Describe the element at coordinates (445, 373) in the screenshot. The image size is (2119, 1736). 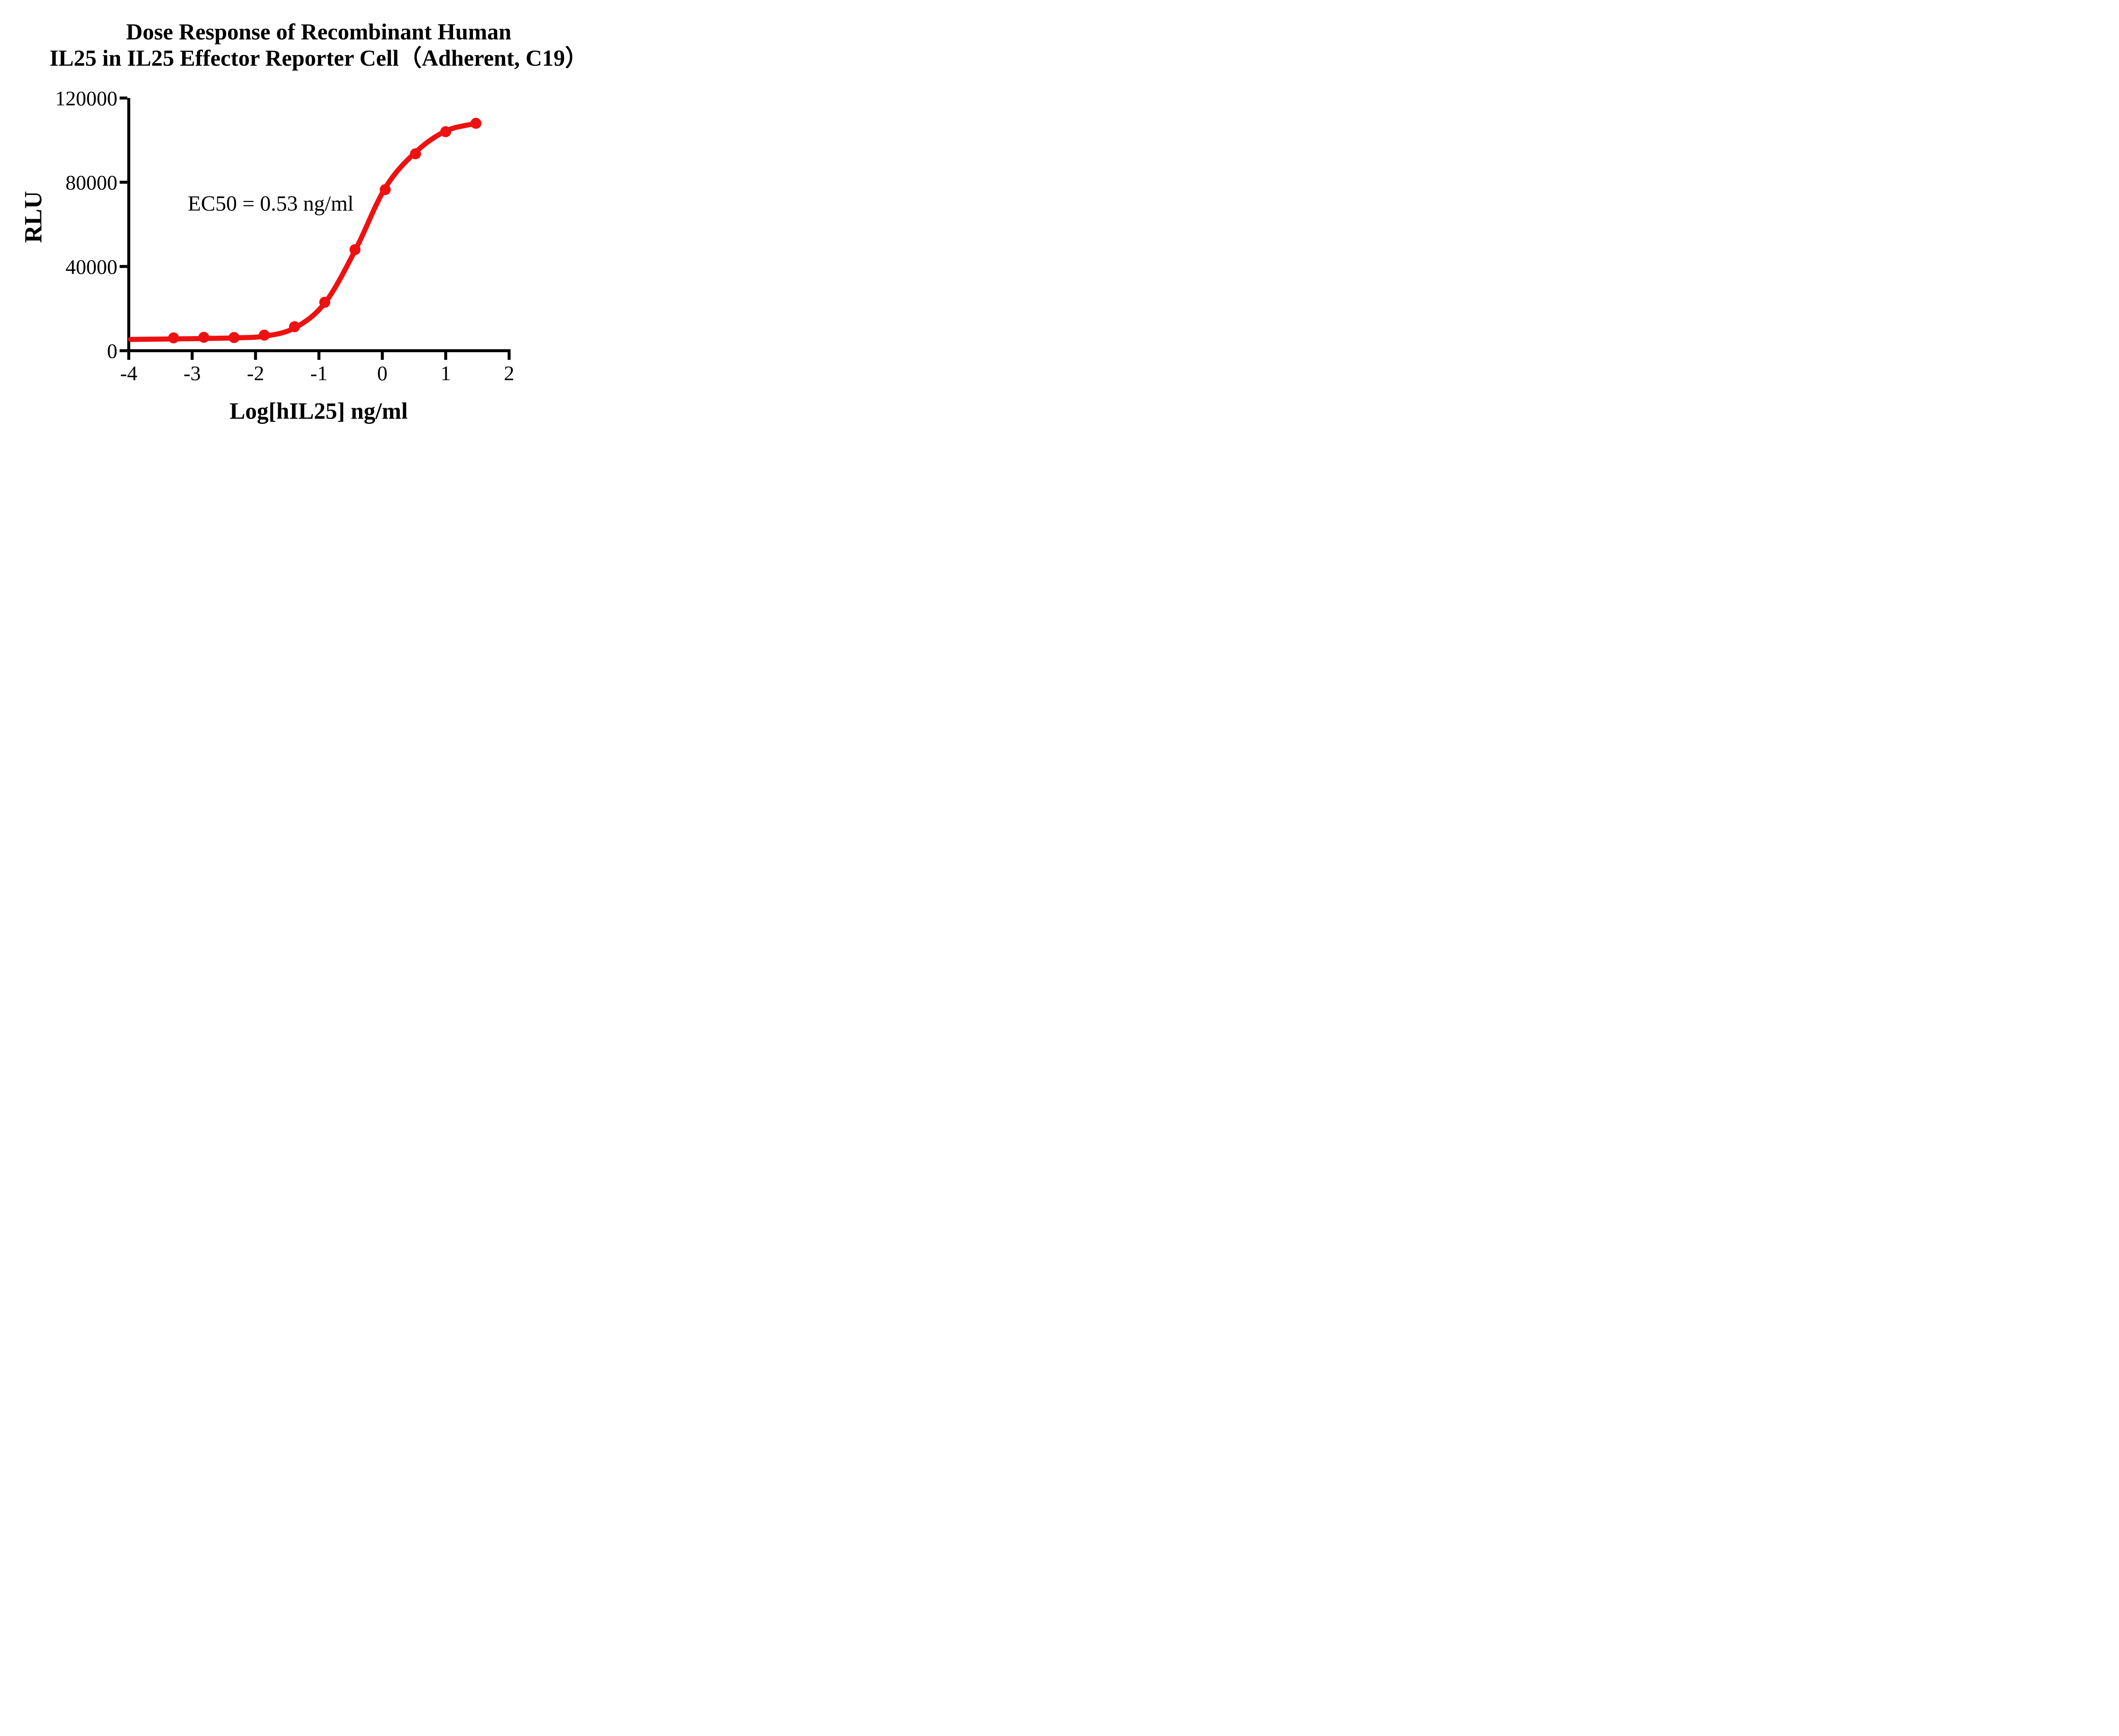
I see `x-tick-label: 1` at that location.